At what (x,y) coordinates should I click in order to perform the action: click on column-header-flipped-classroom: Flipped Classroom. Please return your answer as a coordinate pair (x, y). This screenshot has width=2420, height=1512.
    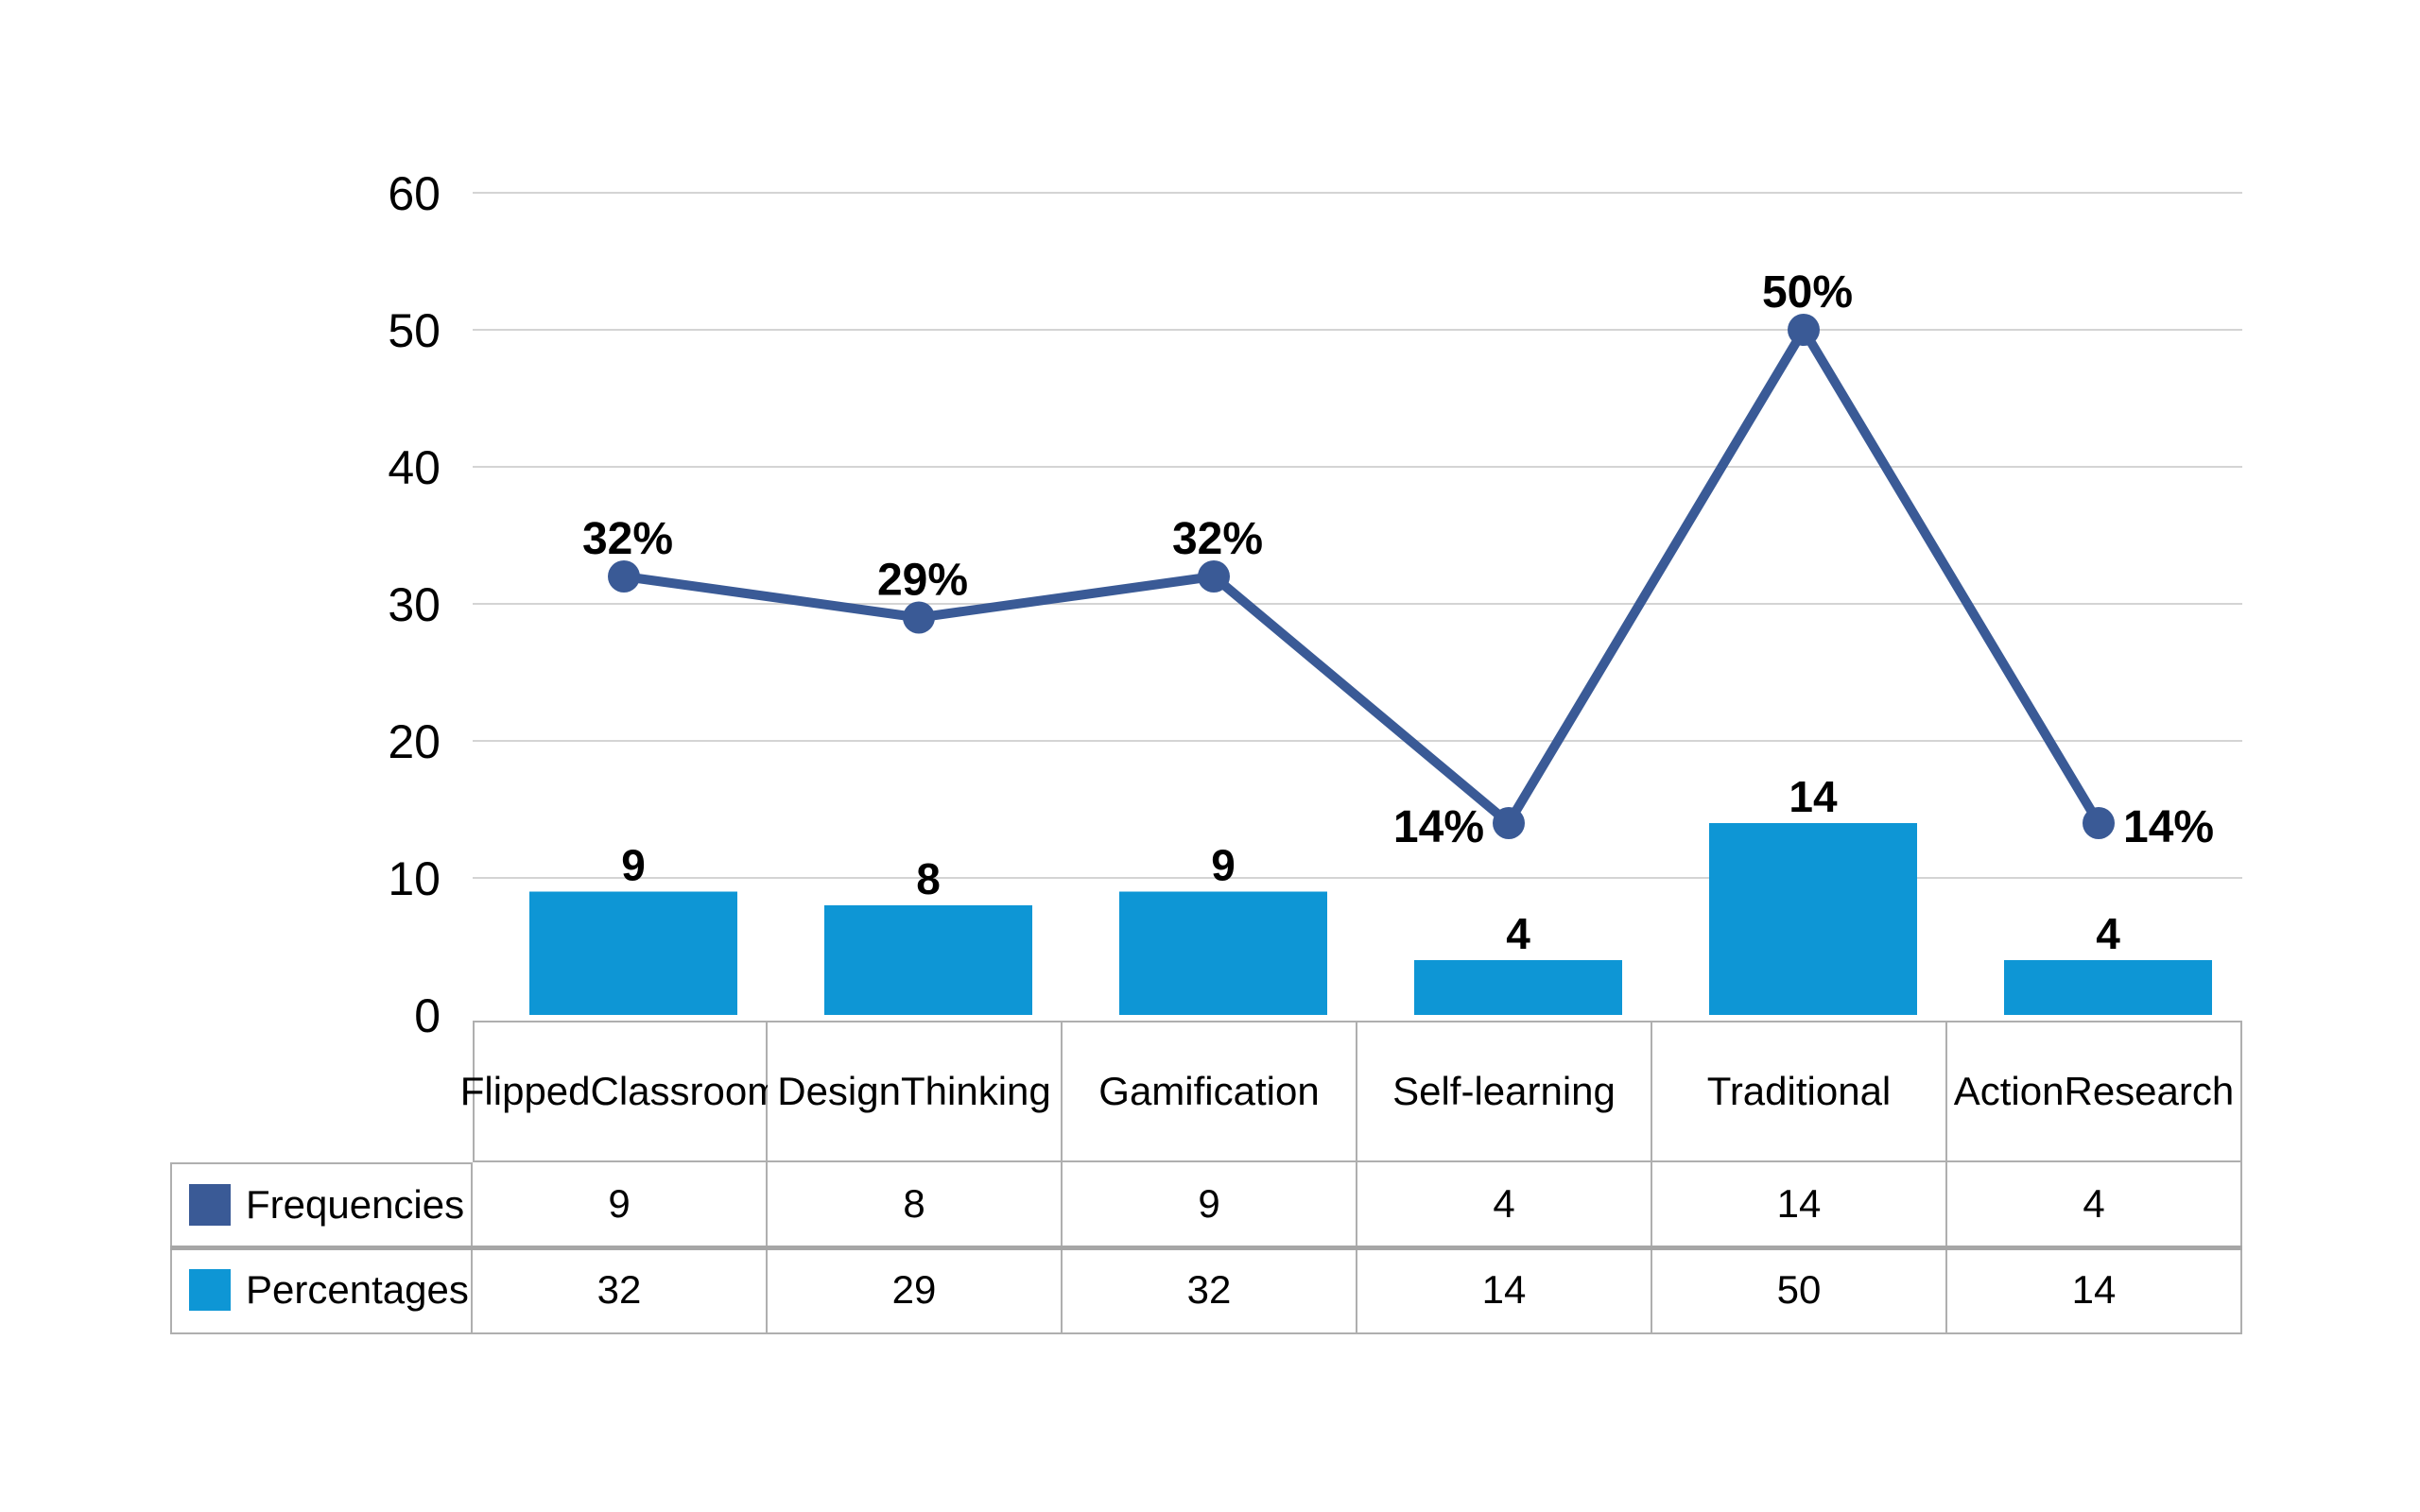
    Looking at the image, I should click on (620, 1091).